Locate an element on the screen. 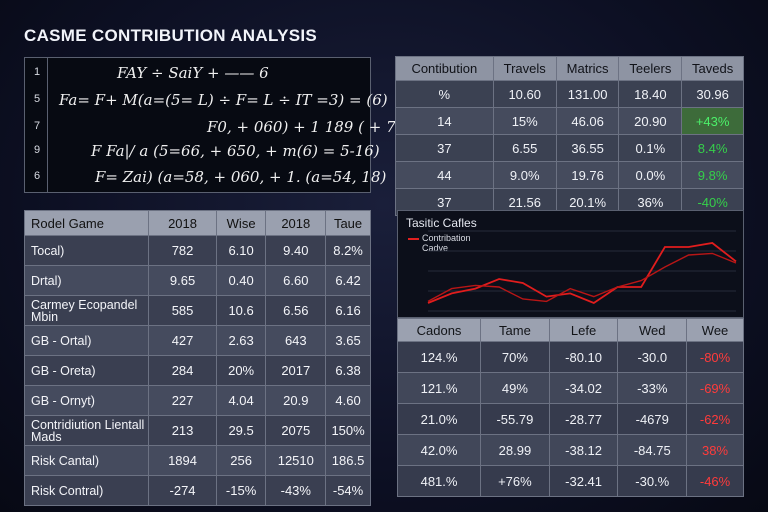 Image resolution: width=768 pixels, height=512 pixels. table-cell: 4.60 is located at coordinates (348, 400).